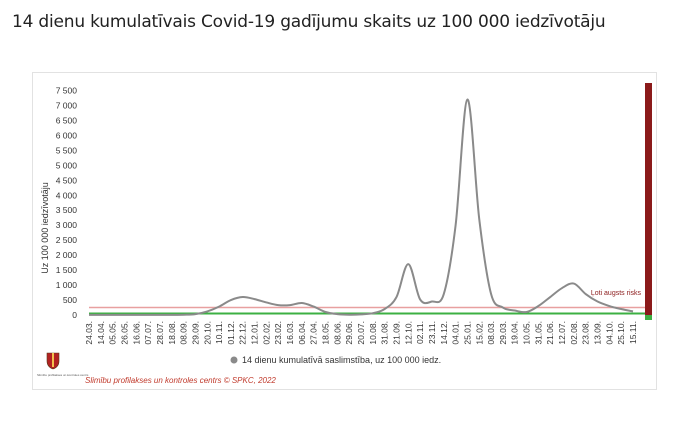 This screenshot has width=700, height=423. What do you see at coordinates (574, 333) in the screenshot?
I see `x-tick-label: 02.08.` at bounding box center [574, 333].